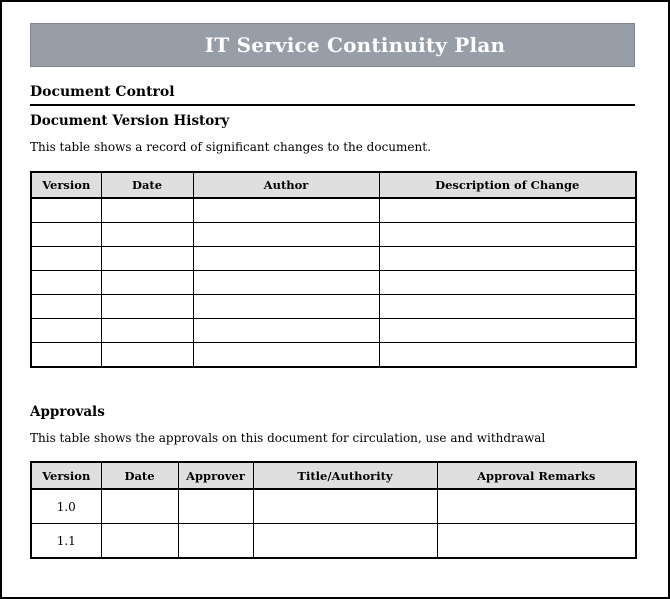 Image resolution: width=670 pixels, height=599 pixels. Describe the element at coordinates (67, 412) in the screenshot. I see `section-heading-approvals: Approvals` at that location.